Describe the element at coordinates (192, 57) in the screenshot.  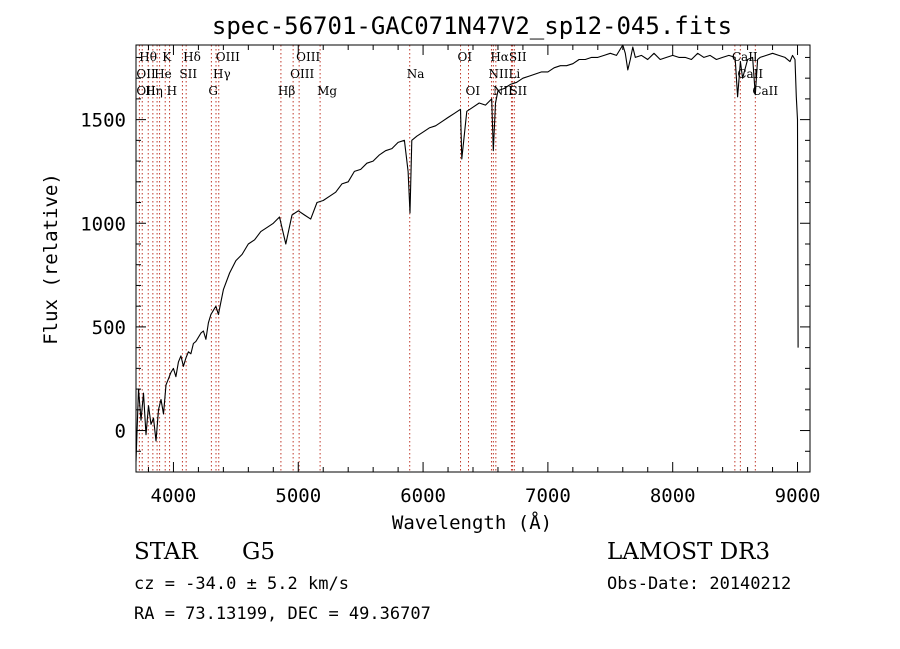
I see `line-label: Hδ` at that location.